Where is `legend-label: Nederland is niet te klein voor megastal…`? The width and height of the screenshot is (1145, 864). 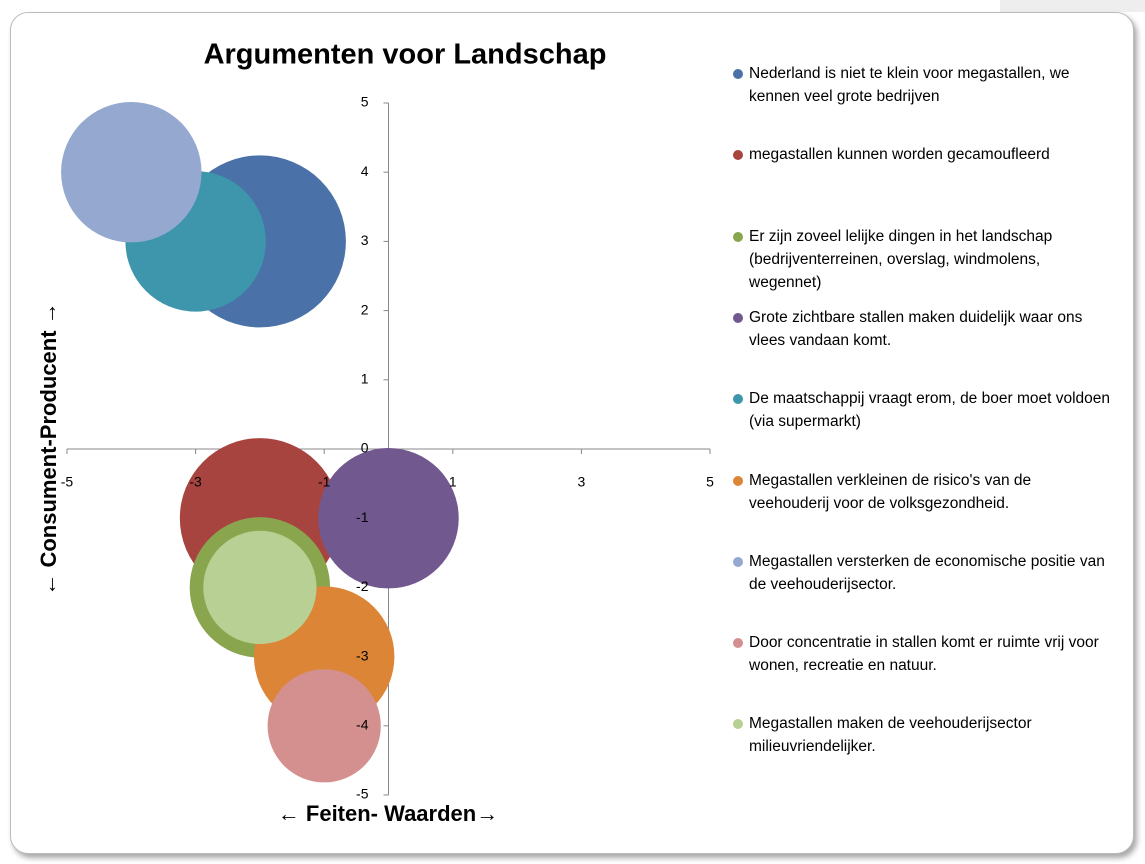
legend-label: Nederland is niet te klein voor megastal… is located at coordinates (909, 85).